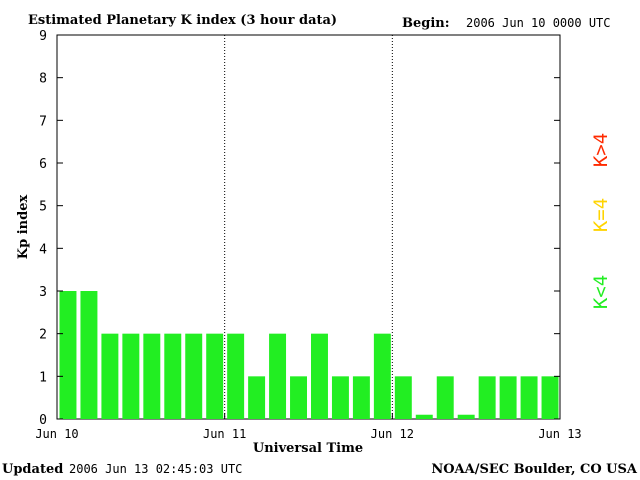 This screenshot has width=640, height=480. I want to click on begin-value: 2006 Jun 10 0000 UTC, so click(538, 23).